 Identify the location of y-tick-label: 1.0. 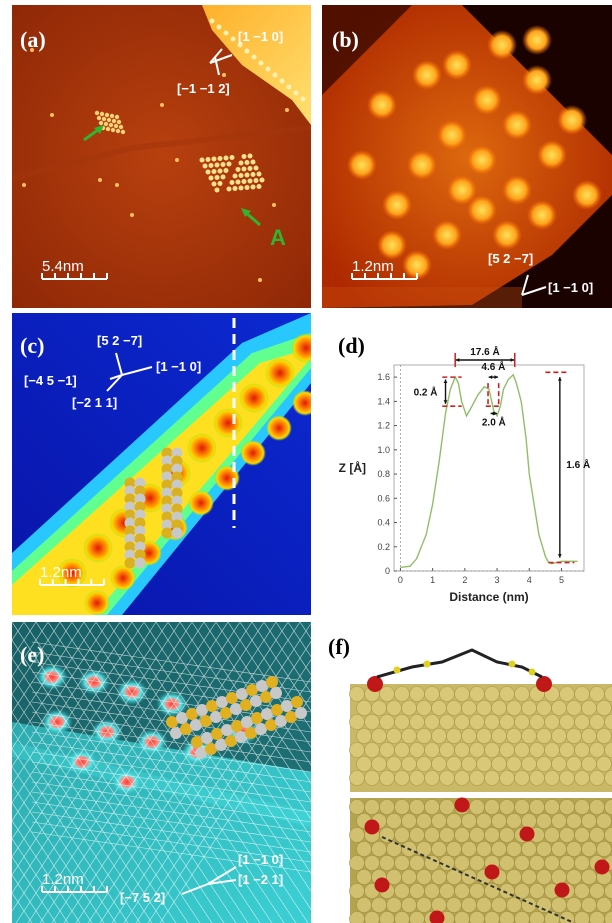
(383, 450).